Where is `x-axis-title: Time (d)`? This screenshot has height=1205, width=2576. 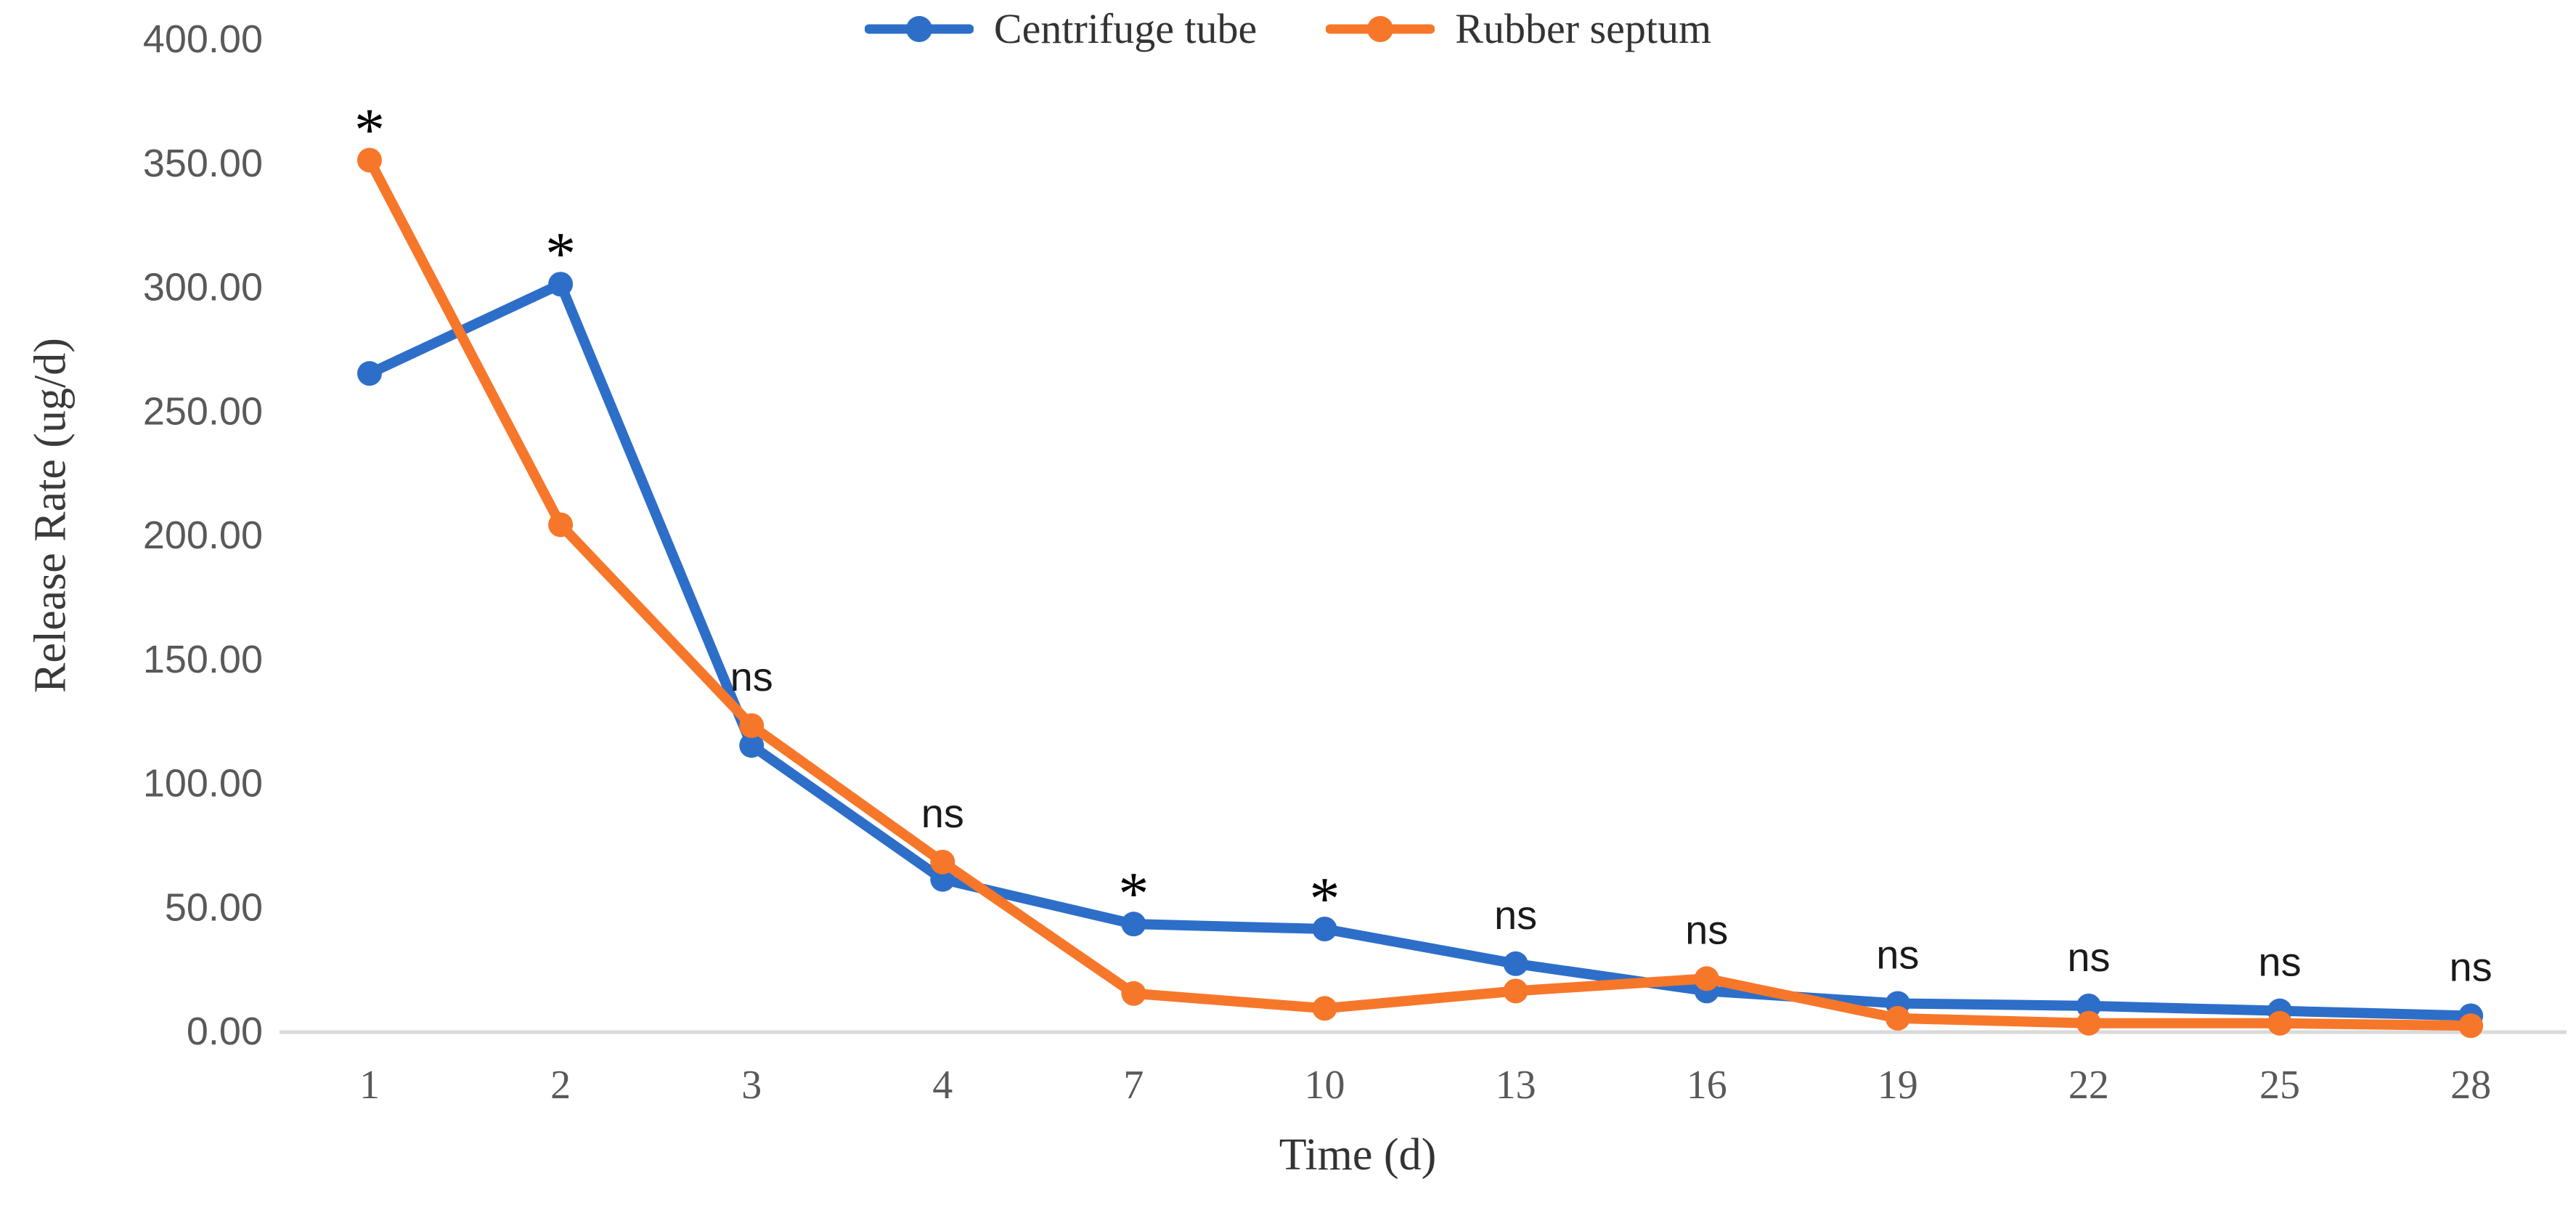
x-axis-title: Time (d) is located at coordinates (1358, 1155).